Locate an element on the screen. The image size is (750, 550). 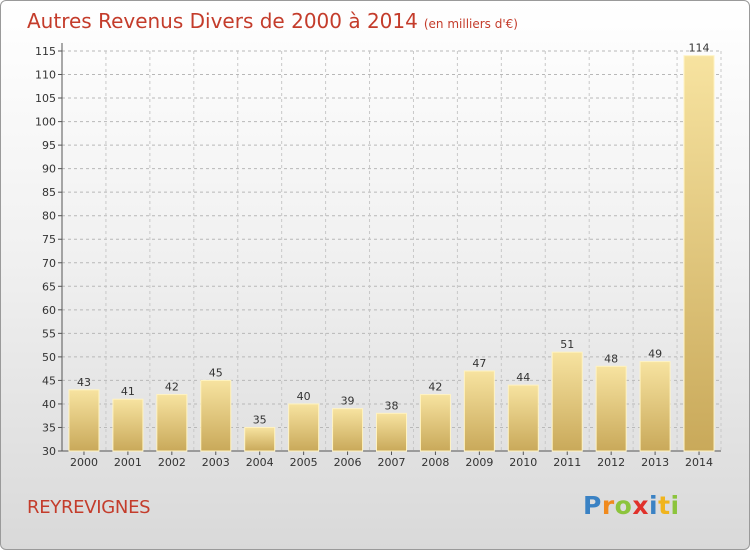
chart-title-text: Autres Revenus Divers de 2000 à 2014 is located at coordinates (222, 21).